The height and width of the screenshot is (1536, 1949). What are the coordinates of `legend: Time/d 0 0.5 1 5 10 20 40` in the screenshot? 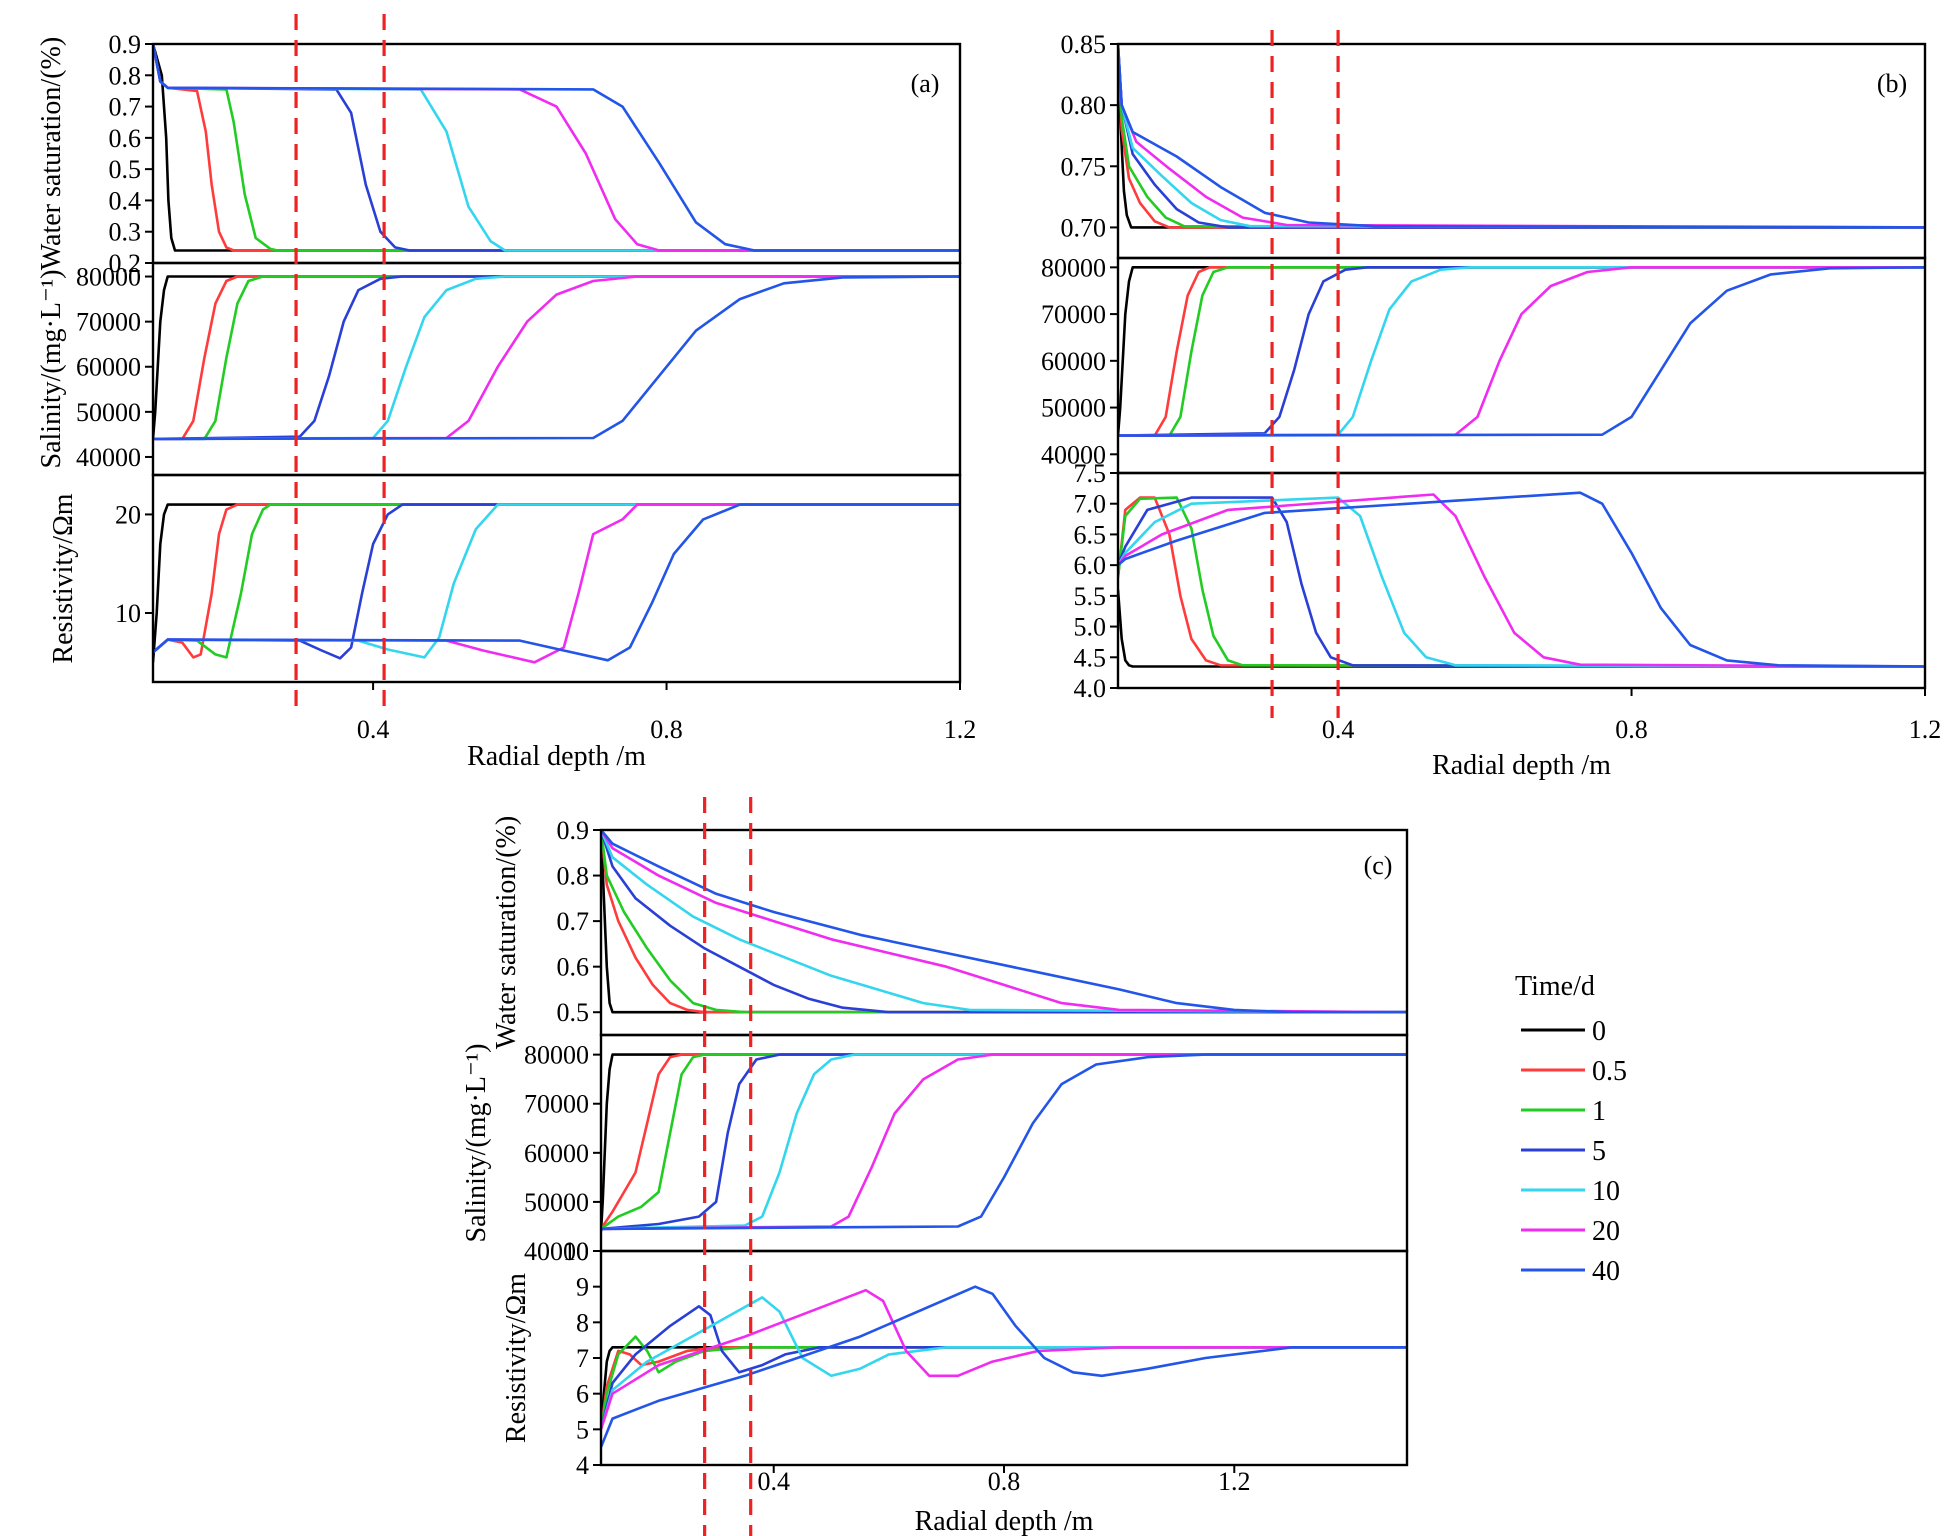 It's located at (1571, 1129).